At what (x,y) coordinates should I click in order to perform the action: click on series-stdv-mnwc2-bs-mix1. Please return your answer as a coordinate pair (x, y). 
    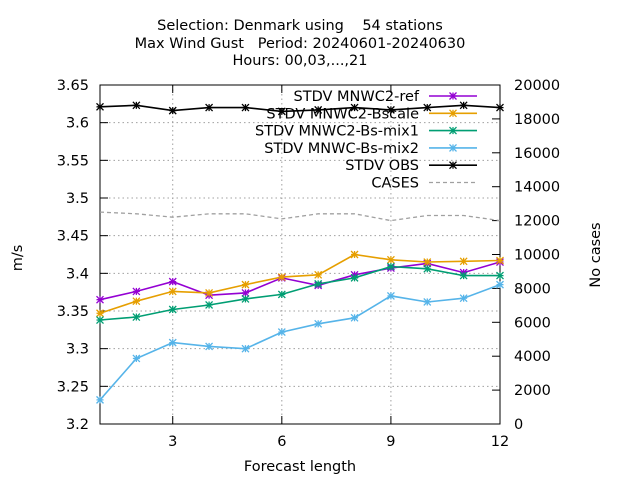
    Looking at the image, I should click on (300, 293).